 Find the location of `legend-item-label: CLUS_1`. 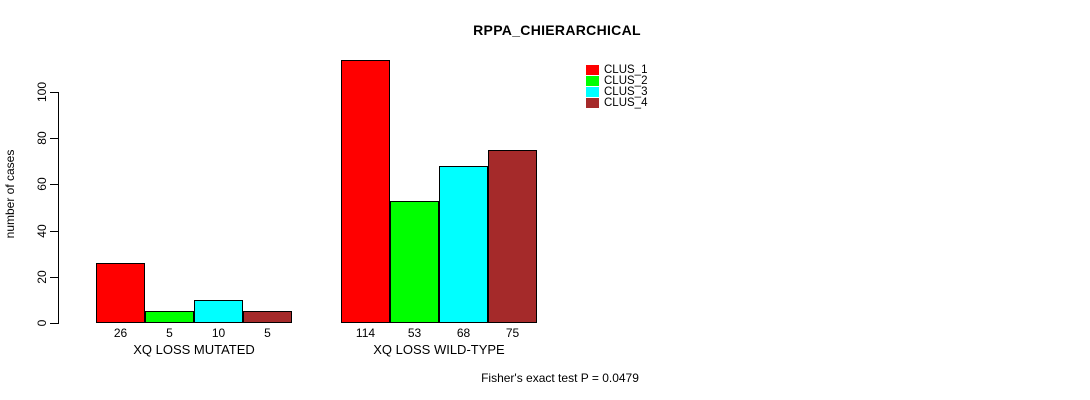

legend-item-label: CLUS_1 is located at coordinates (626, 70).